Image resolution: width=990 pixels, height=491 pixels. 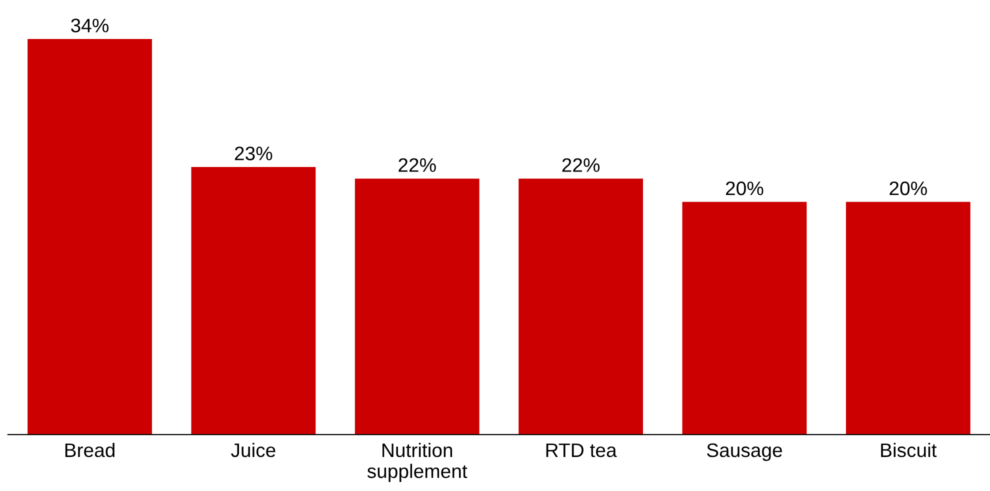 What do you see at coordinates (89, 450) in the screenshot?
I see `x-tick-label: Bread` at bounding box center [89, 450].